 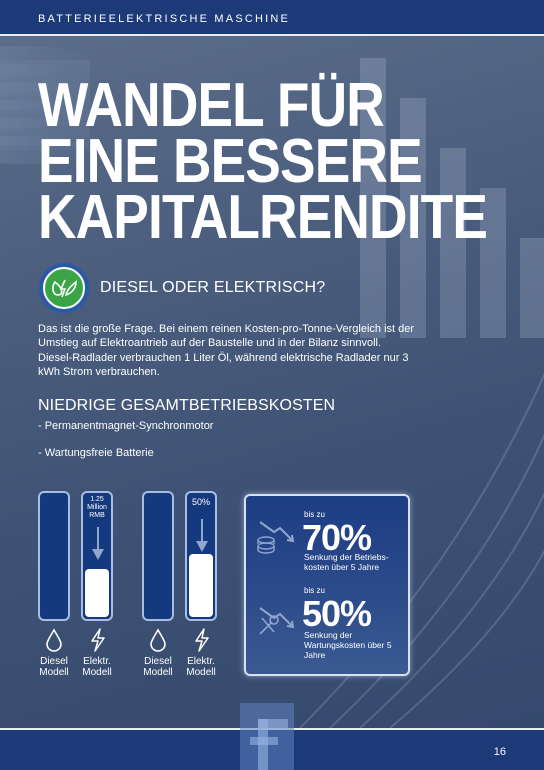 What do you see at coordinates (96, 453) in the screenshot?
I see `bullet-item: - Wartungsfreie Batterie` at bounding box center [96, 453].